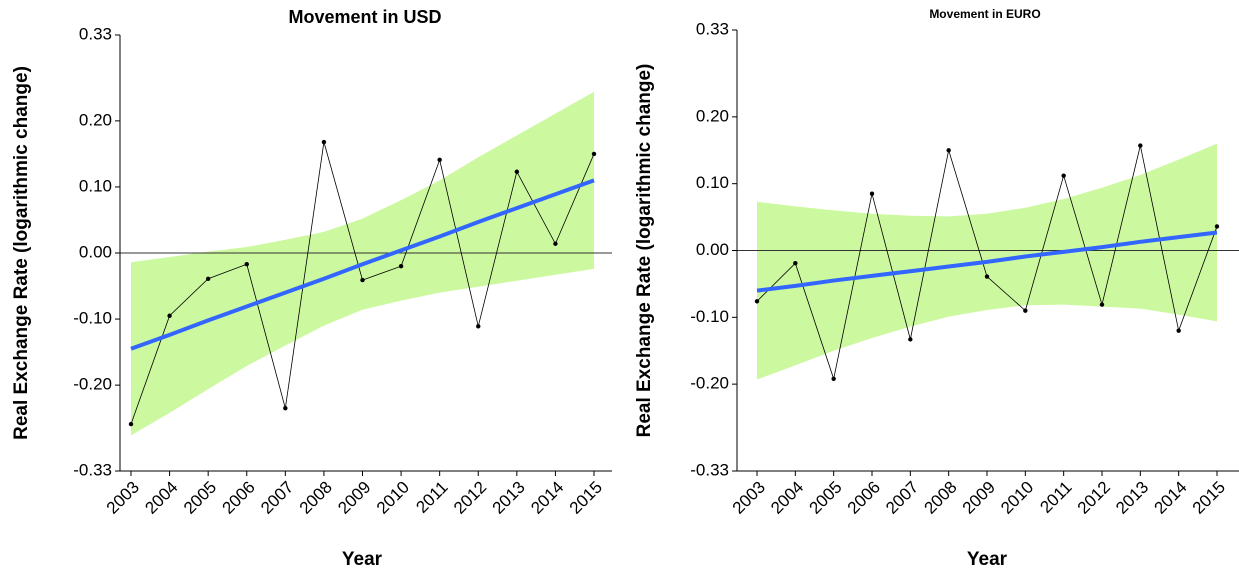 This screenshot has width=1239, height=575. What do you see at coordinates (364, 17) in the screenshot?
I see `chart-title: Movement in USD` at bounding box center [364, 17].